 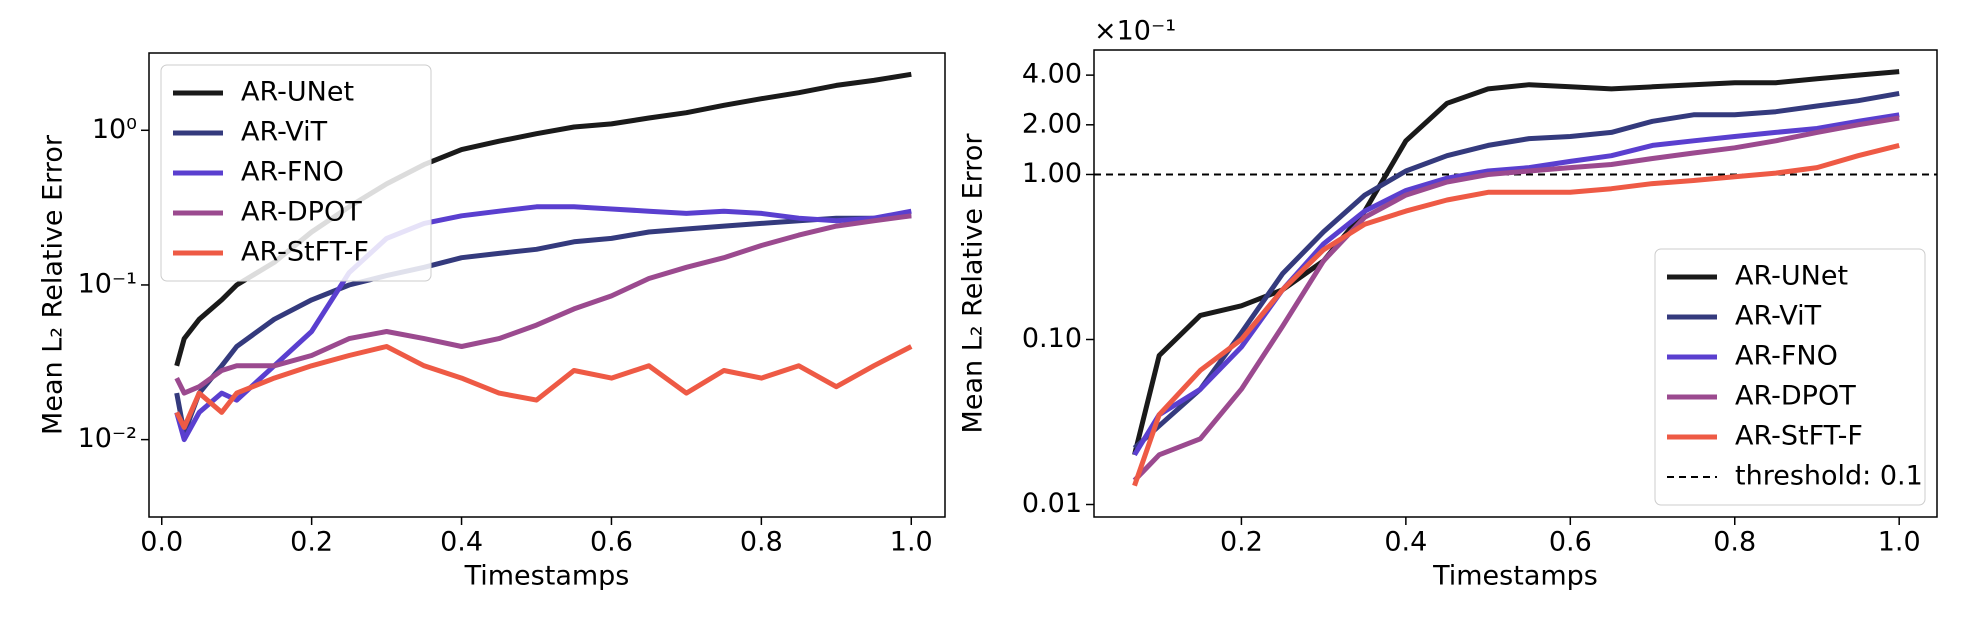 I want to click on y-tick-label: 0.10, so click(x=1052, y=338).